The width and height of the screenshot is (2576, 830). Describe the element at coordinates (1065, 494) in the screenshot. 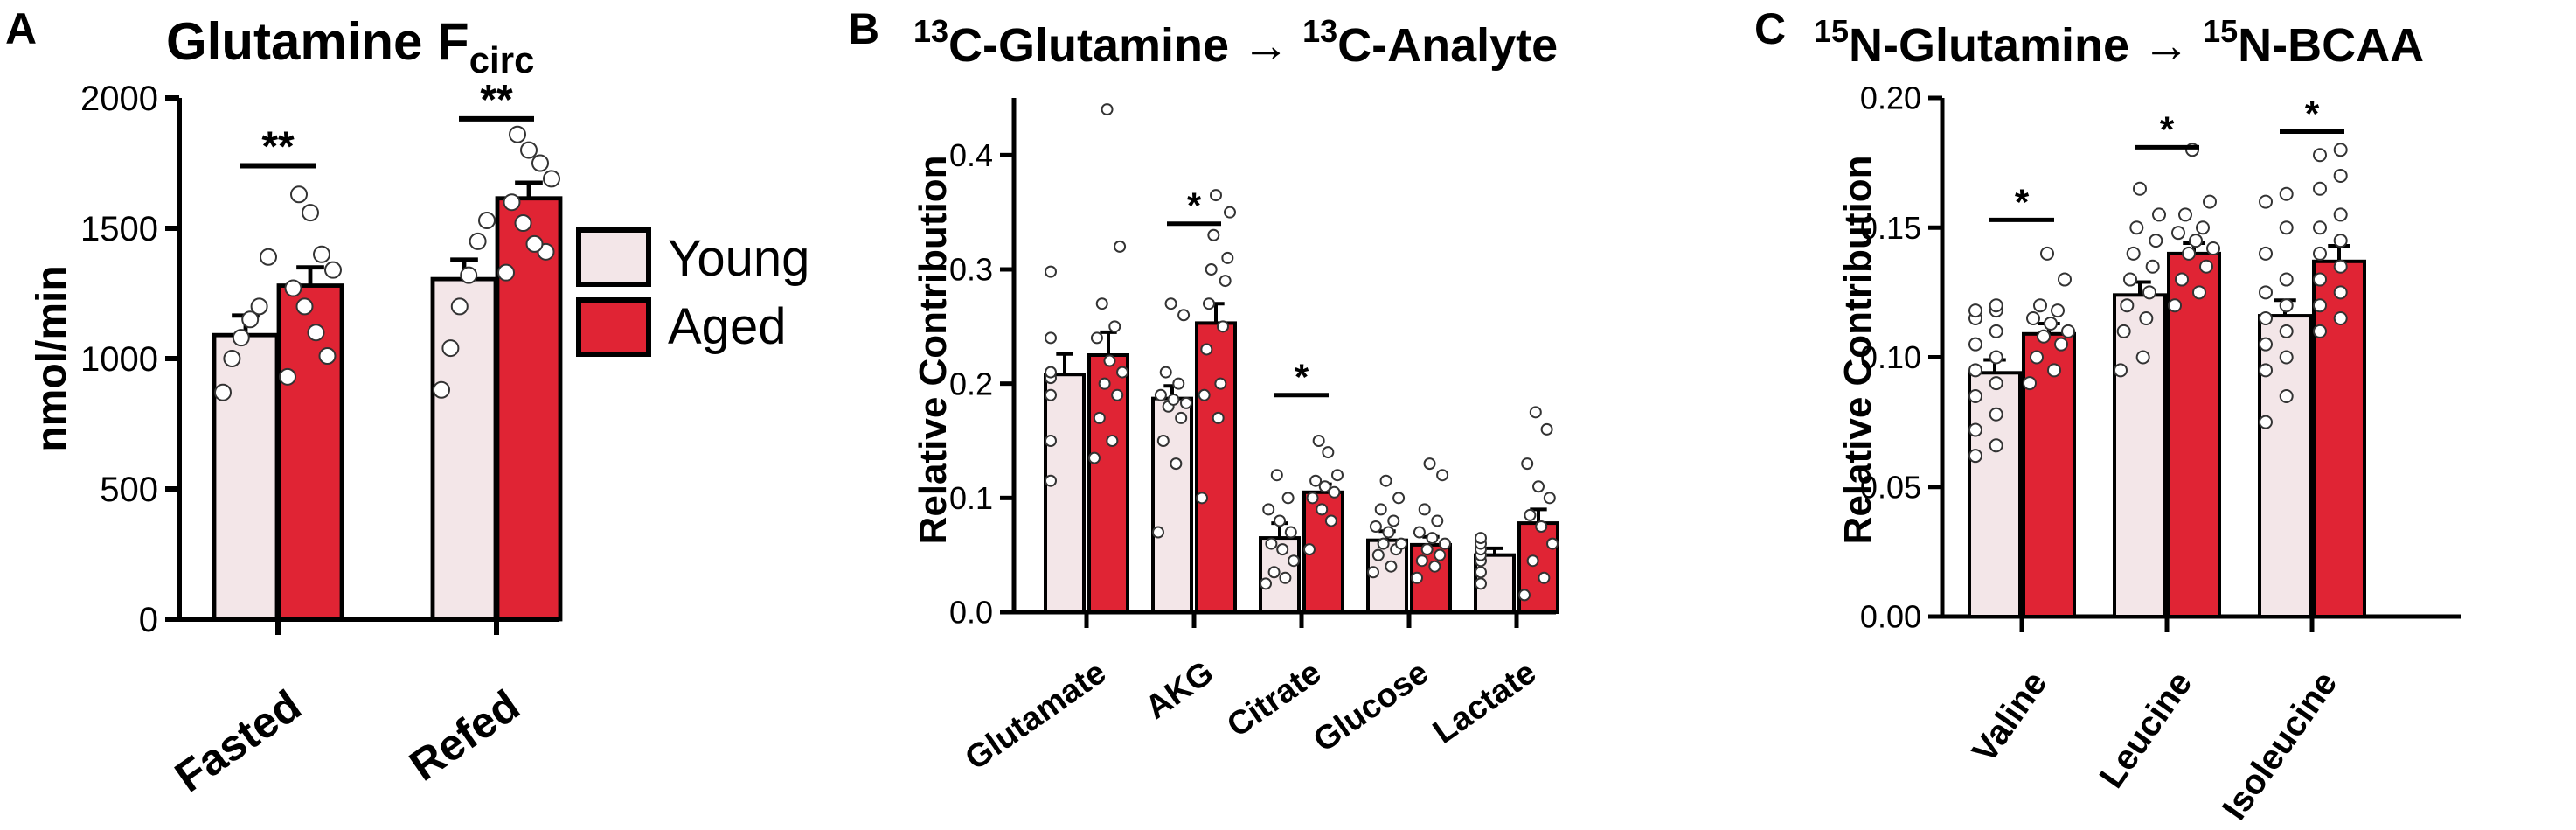

I see `panel-b-bar-young` at that location.